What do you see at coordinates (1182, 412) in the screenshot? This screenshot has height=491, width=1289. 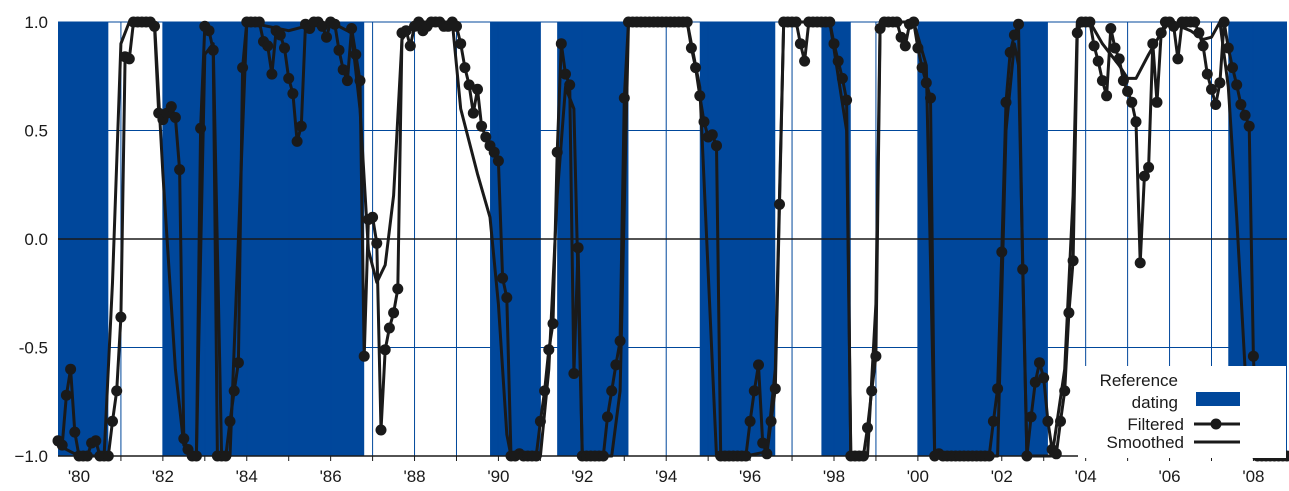 I see `legend: Reference dating Filtered Smoothed` at bounding box center [1182, 412].